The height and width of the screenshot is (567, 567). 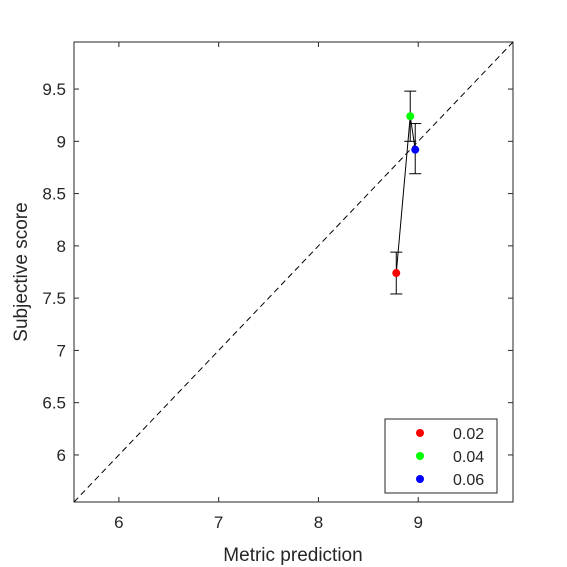 What do you see at coordinates (54, 194) in the screenshot?
I see `y-tick-label: 8.5` at bounding box center [54, 194].